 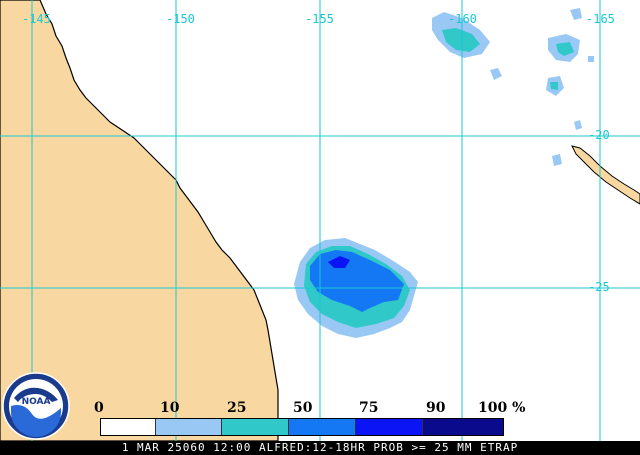 What do you see at coordinates (436, 408) in the screenshot?
I see `legend-label-90: 90` at bounding box center [436, 408].